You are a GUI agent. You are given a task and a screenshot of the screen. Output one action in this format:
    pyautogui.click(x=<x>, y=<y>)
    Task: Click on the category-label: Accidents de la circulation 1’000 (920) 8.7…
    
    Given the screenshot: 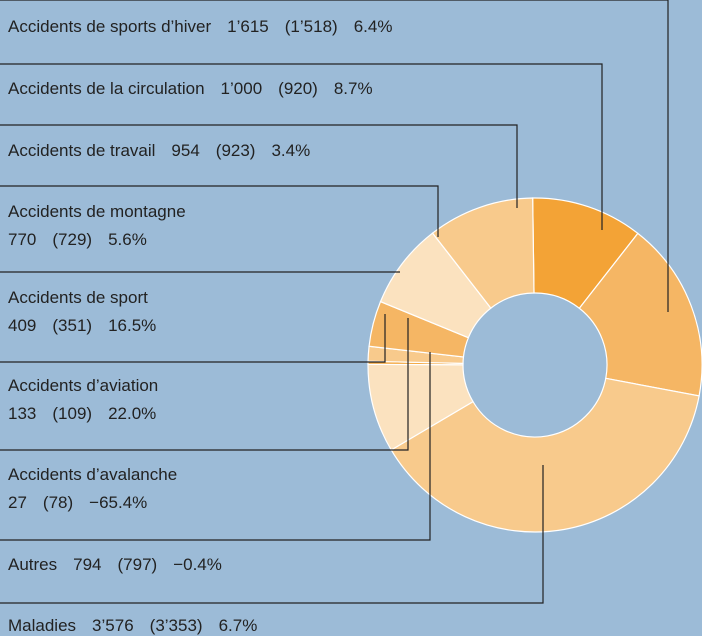 What is the action you would take?
    pyautogui.click(x=190, y=88)
    